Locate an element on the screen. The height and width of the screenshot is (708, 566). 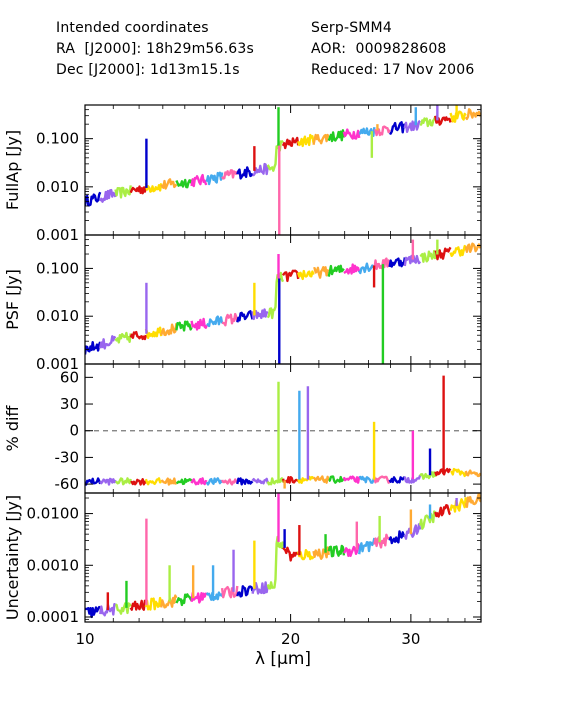
panel-2-ytick-label-2: 0 is located at coordinates (74, 431).